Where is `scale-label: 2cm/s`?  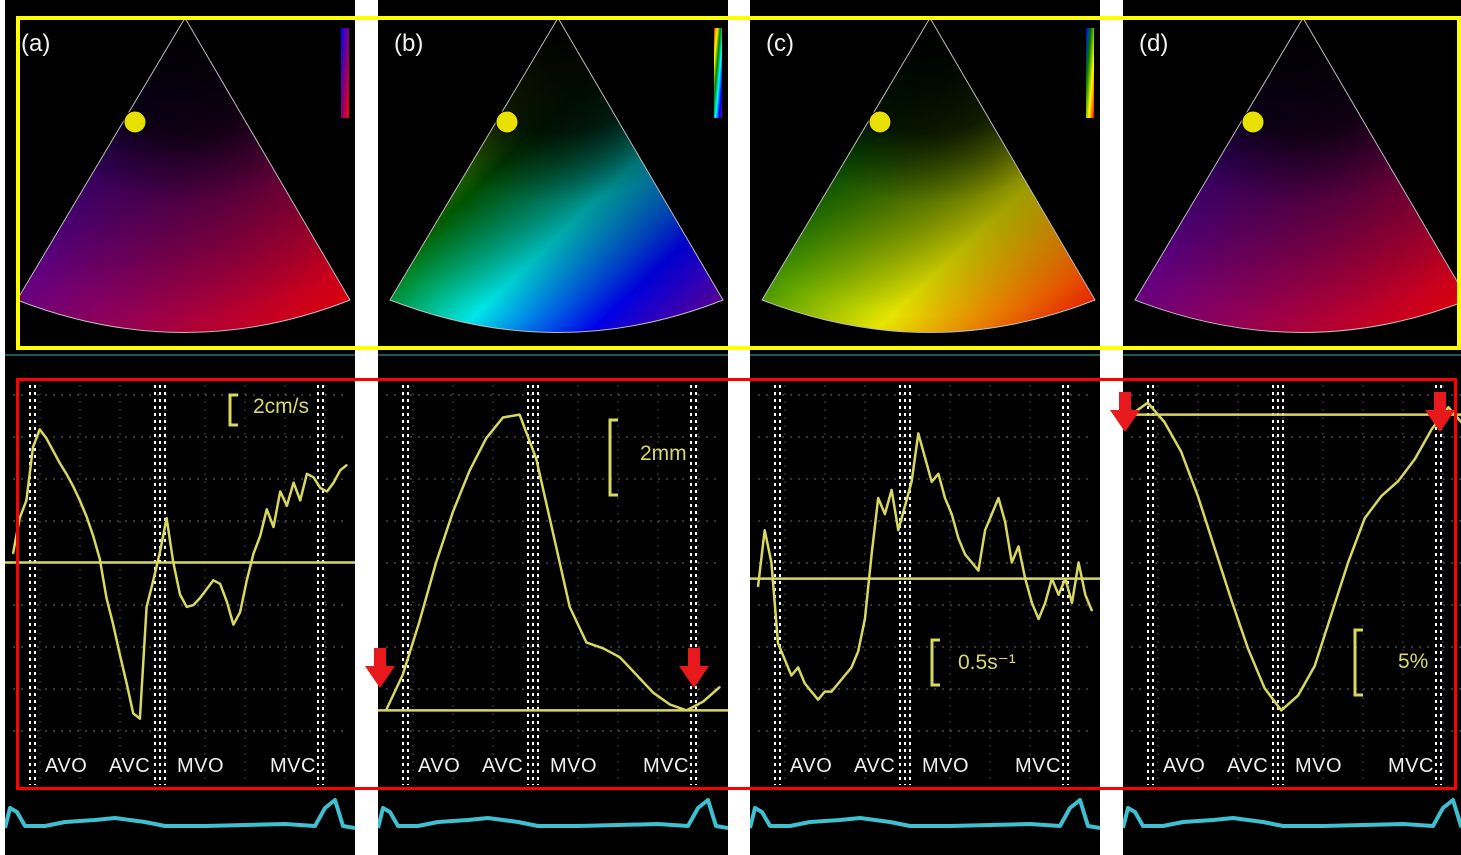
scale-label: 2cm/s is located at coordinates (281, 406).